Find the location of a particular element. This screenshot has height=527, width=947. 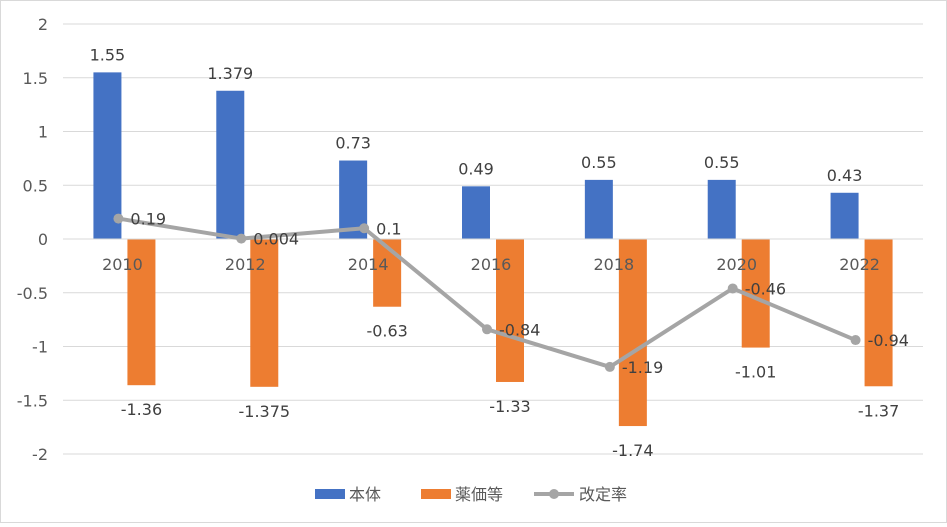

x-tick-label: 2020 is located at coordinates (736, 264).